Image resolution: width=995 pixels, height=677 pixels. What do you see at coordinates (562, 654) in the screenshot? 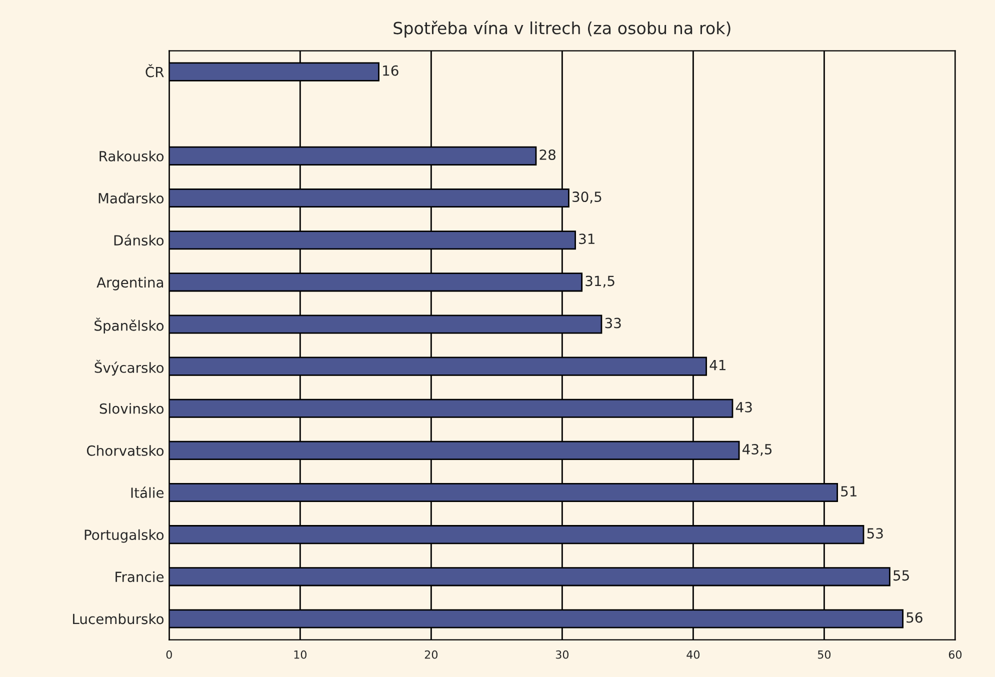
I see `x-tick-label: 30` at bounding box center [562, 654].